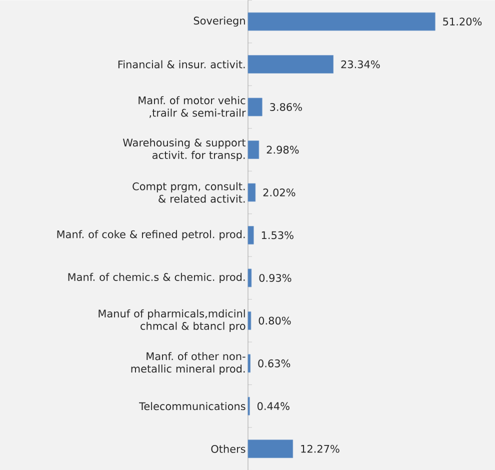 This screenshot has height=470, width=495. I want to click on y-tick-label: Manf. of other non-metallic mineral prod., so click(188, 363).